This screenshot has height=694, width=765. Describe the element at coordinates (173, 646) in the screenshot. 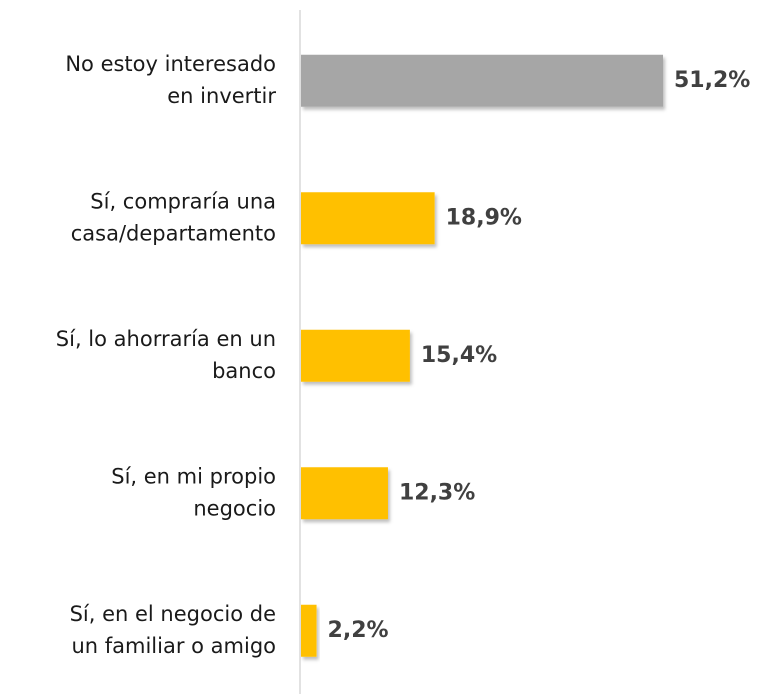

I see `category-label: un familiar o amigo` at that location.